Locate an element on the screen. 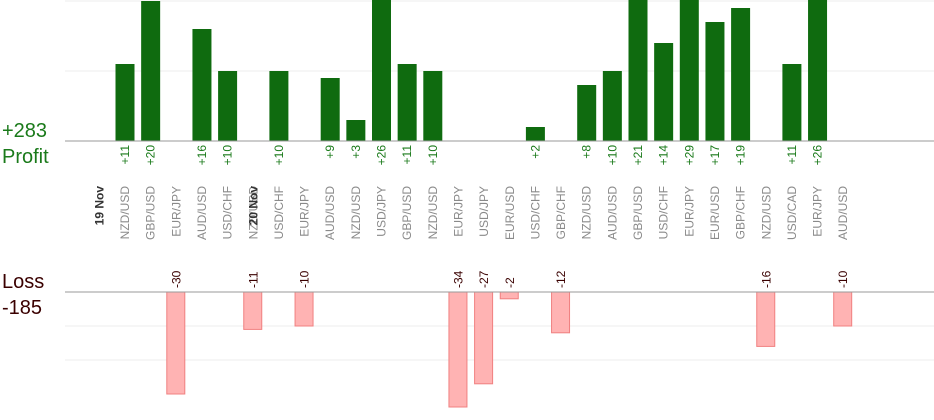 This screenshot has height=420, width=934. profit-total: +283 is located at coordinates (24, 131).